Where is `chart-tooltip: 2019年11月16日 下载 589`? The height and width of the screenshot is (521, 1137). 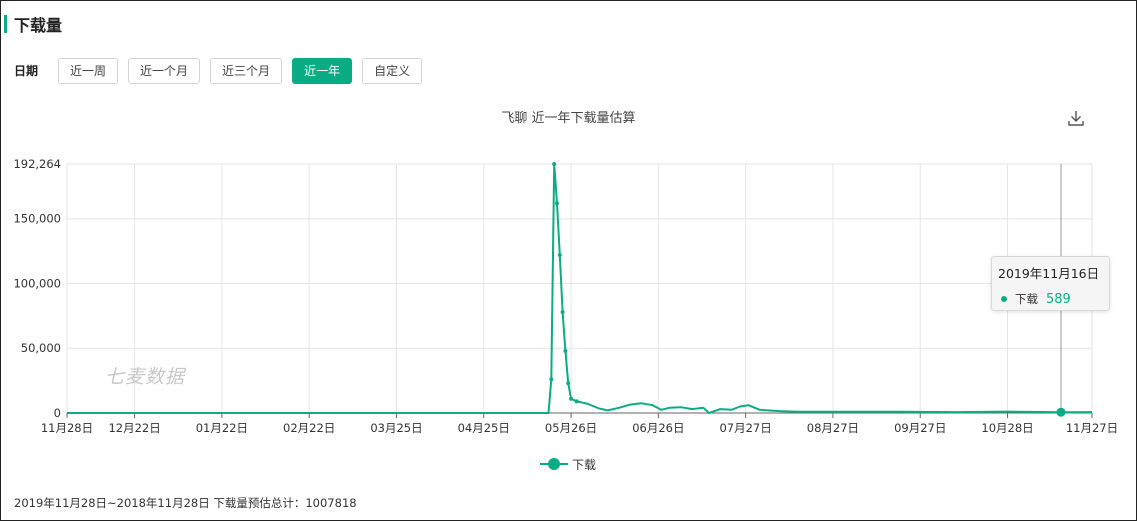 chart-tooltip: 2019年11月16日 下载 589 is located at coordinates (1050, 283).